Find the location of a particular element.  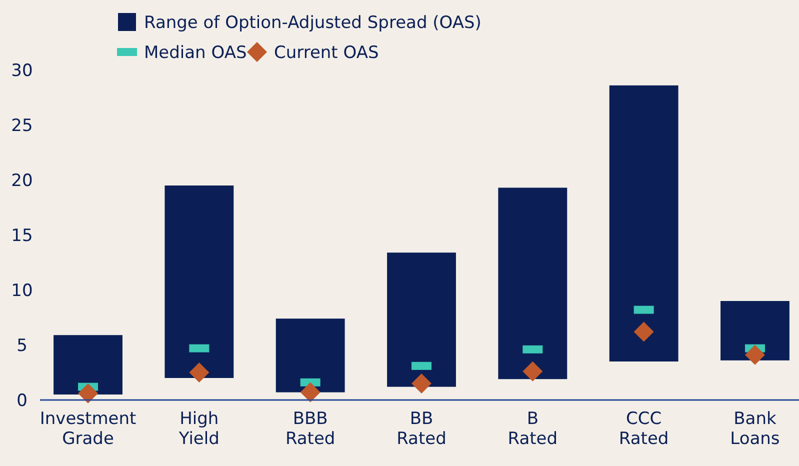

x-tick-label: BB Rated is located at coordinates (421, 429).